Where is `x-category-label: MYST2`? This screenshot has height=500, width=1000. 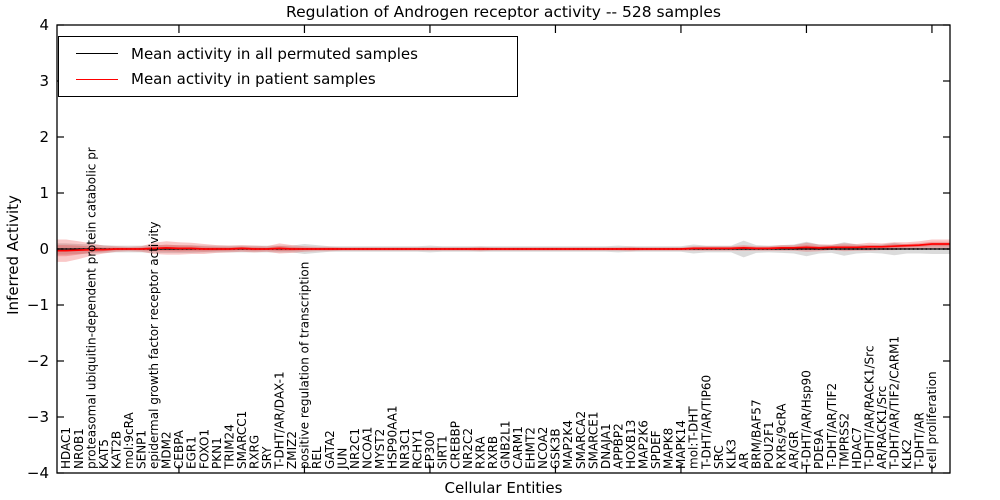
x-category-label: MYST2 is located at coordinates (380, 449).